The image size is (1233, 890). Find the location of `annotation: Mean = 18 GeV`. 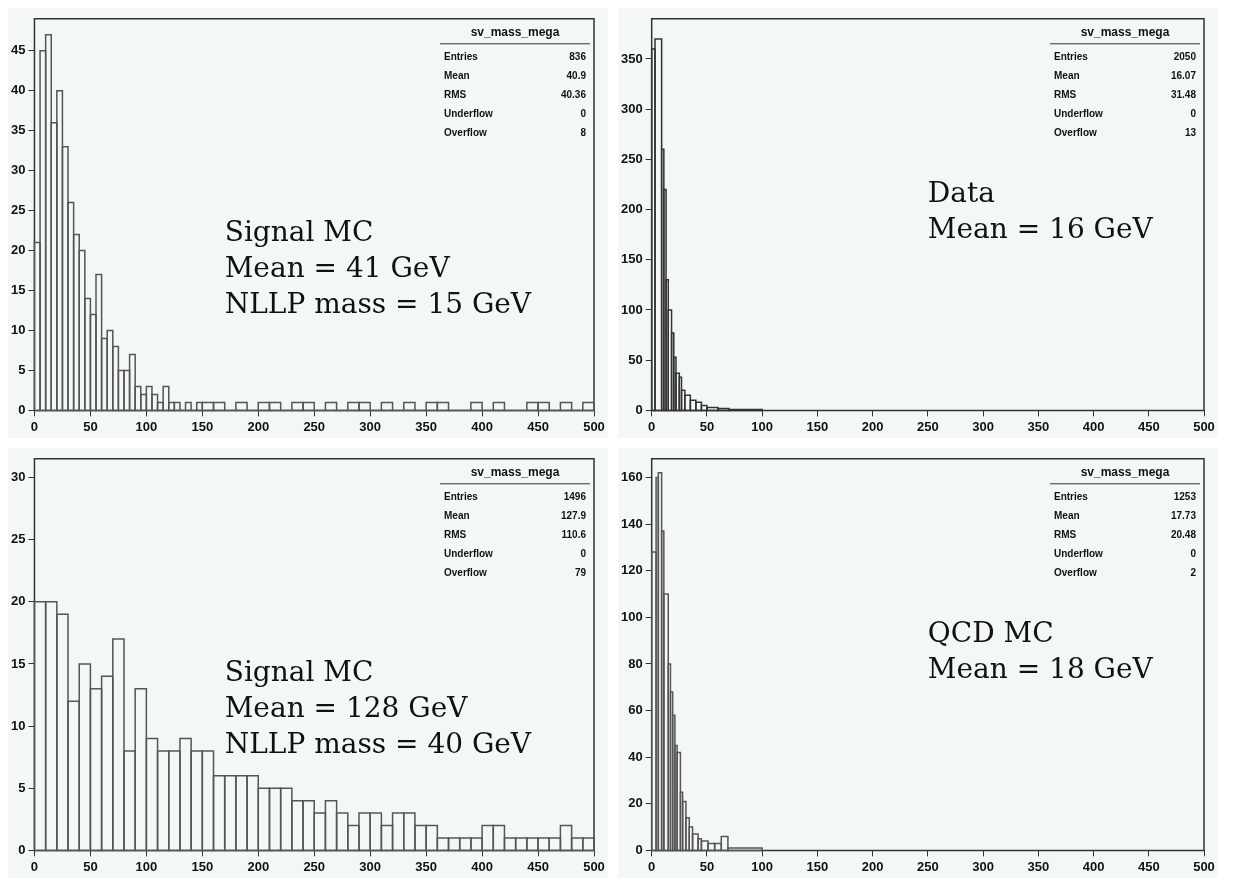

annotation: Mean = 18 GeV is located at coordinates (1040, 669).